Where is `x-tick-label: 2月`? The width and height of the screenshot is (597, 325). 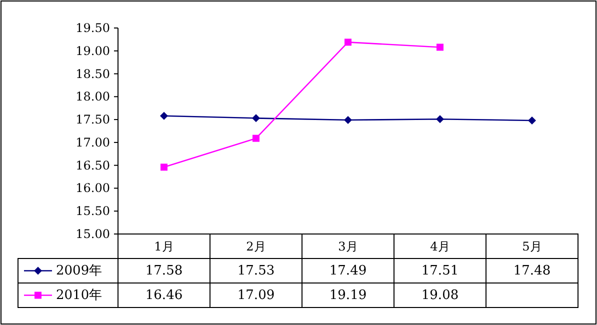 x-tick-label: 2月 is located at coordinates (256, 246).